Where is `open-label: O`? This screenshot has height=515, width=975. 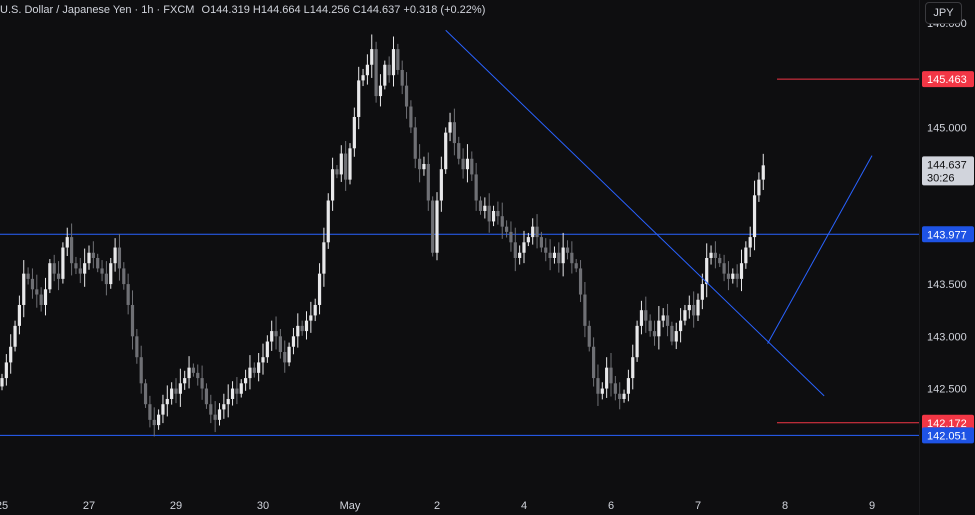
open-label: O is located at coordinates (206, 10).